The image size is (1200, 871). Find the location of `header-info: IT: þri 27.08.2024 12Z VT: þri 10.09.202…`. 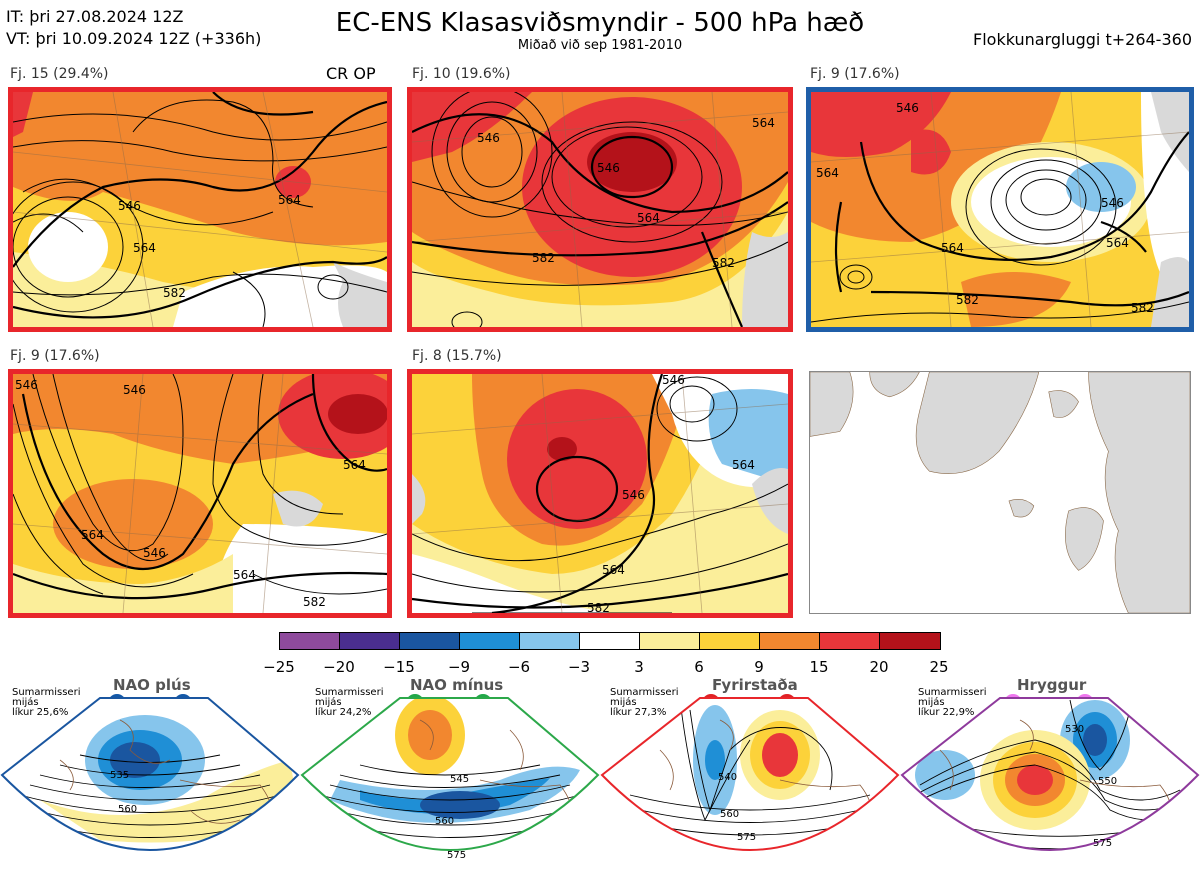

header-info: IT: þri 27.08.2024 12Z VT: þri 10.09.202… is located at coordinates (133, 28).